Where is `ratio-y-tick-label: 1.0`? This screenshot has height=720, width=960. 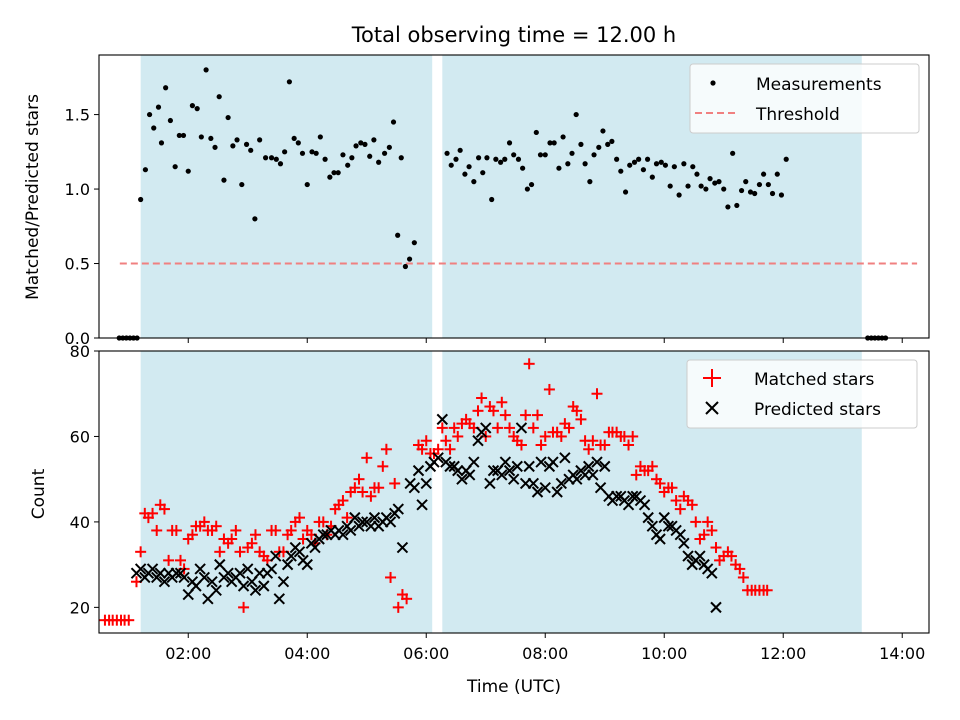 ratio-y-tick-label: 1.0 is located at coordinates (77, 189).